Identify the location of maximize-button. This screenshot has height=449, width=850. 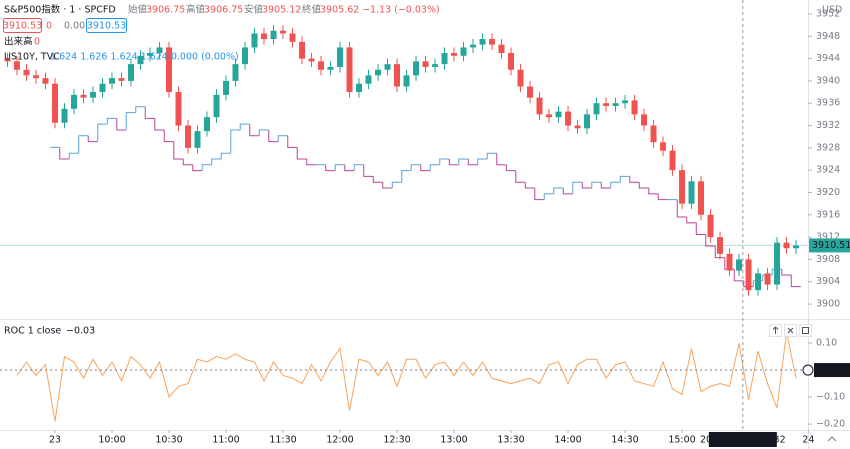
(805, 330).